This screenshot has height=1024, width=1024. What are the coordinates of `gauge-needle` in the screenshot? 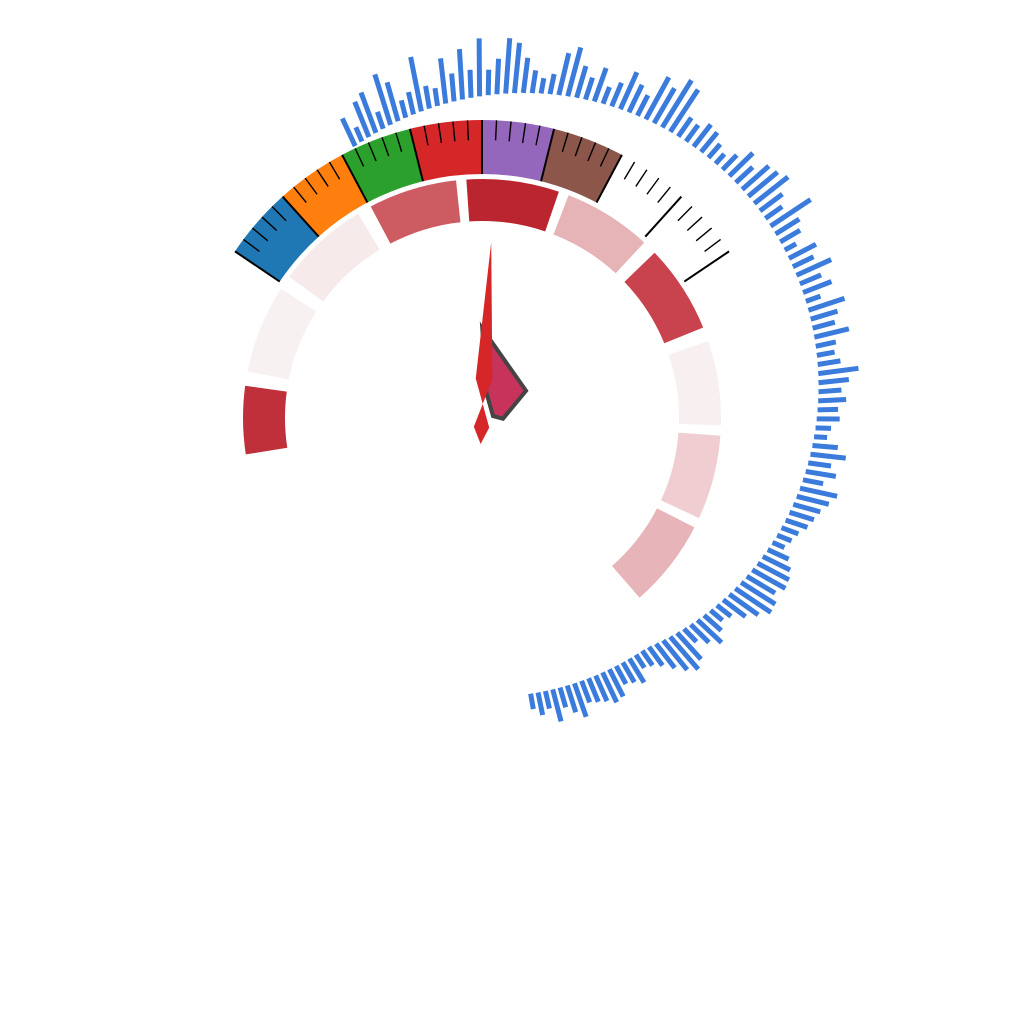 It's located at (483, 343).